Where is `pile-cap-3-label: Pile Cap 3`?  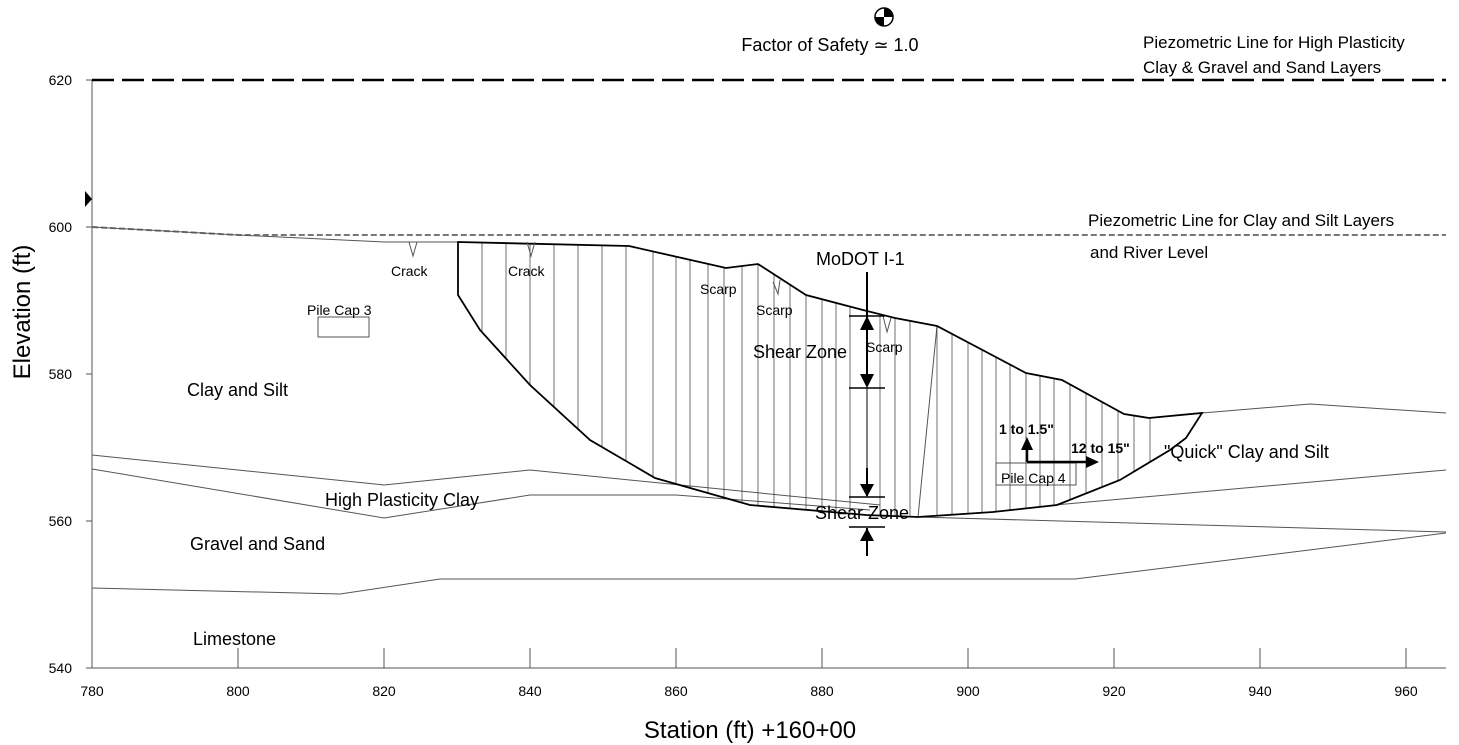 pile-cap-3-label: Pile Cap 3 is located at coordinates (339, 310).